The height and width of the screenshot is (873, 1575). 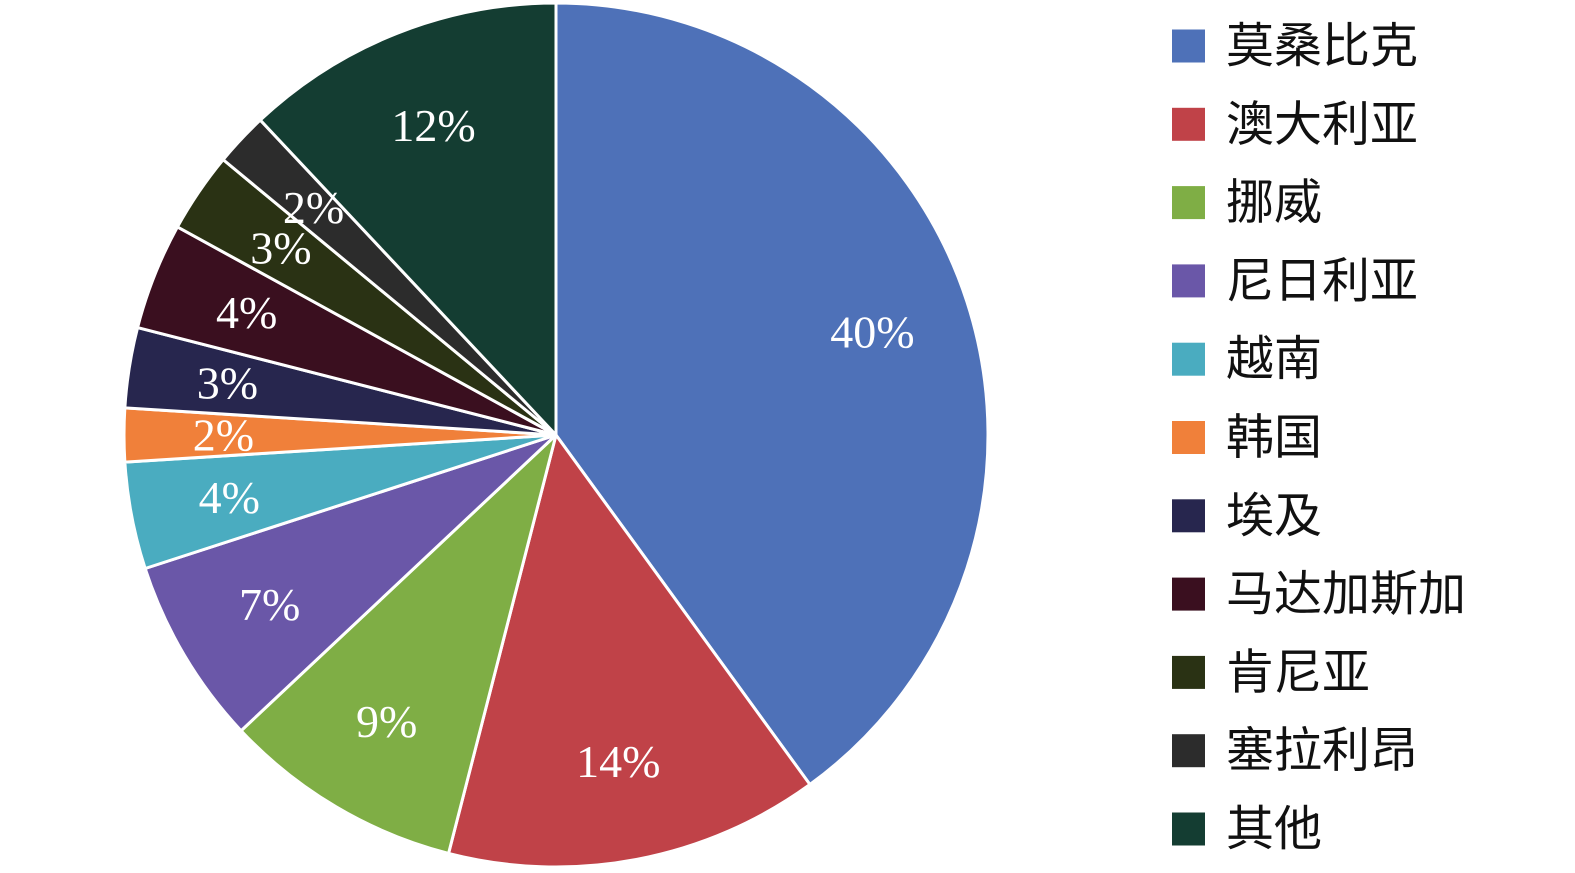 What do you see at coordinates (1298, 672) in the screenshot?
I see `legend-label-8: 肯尼亚` at bounding box center [1298, 672].